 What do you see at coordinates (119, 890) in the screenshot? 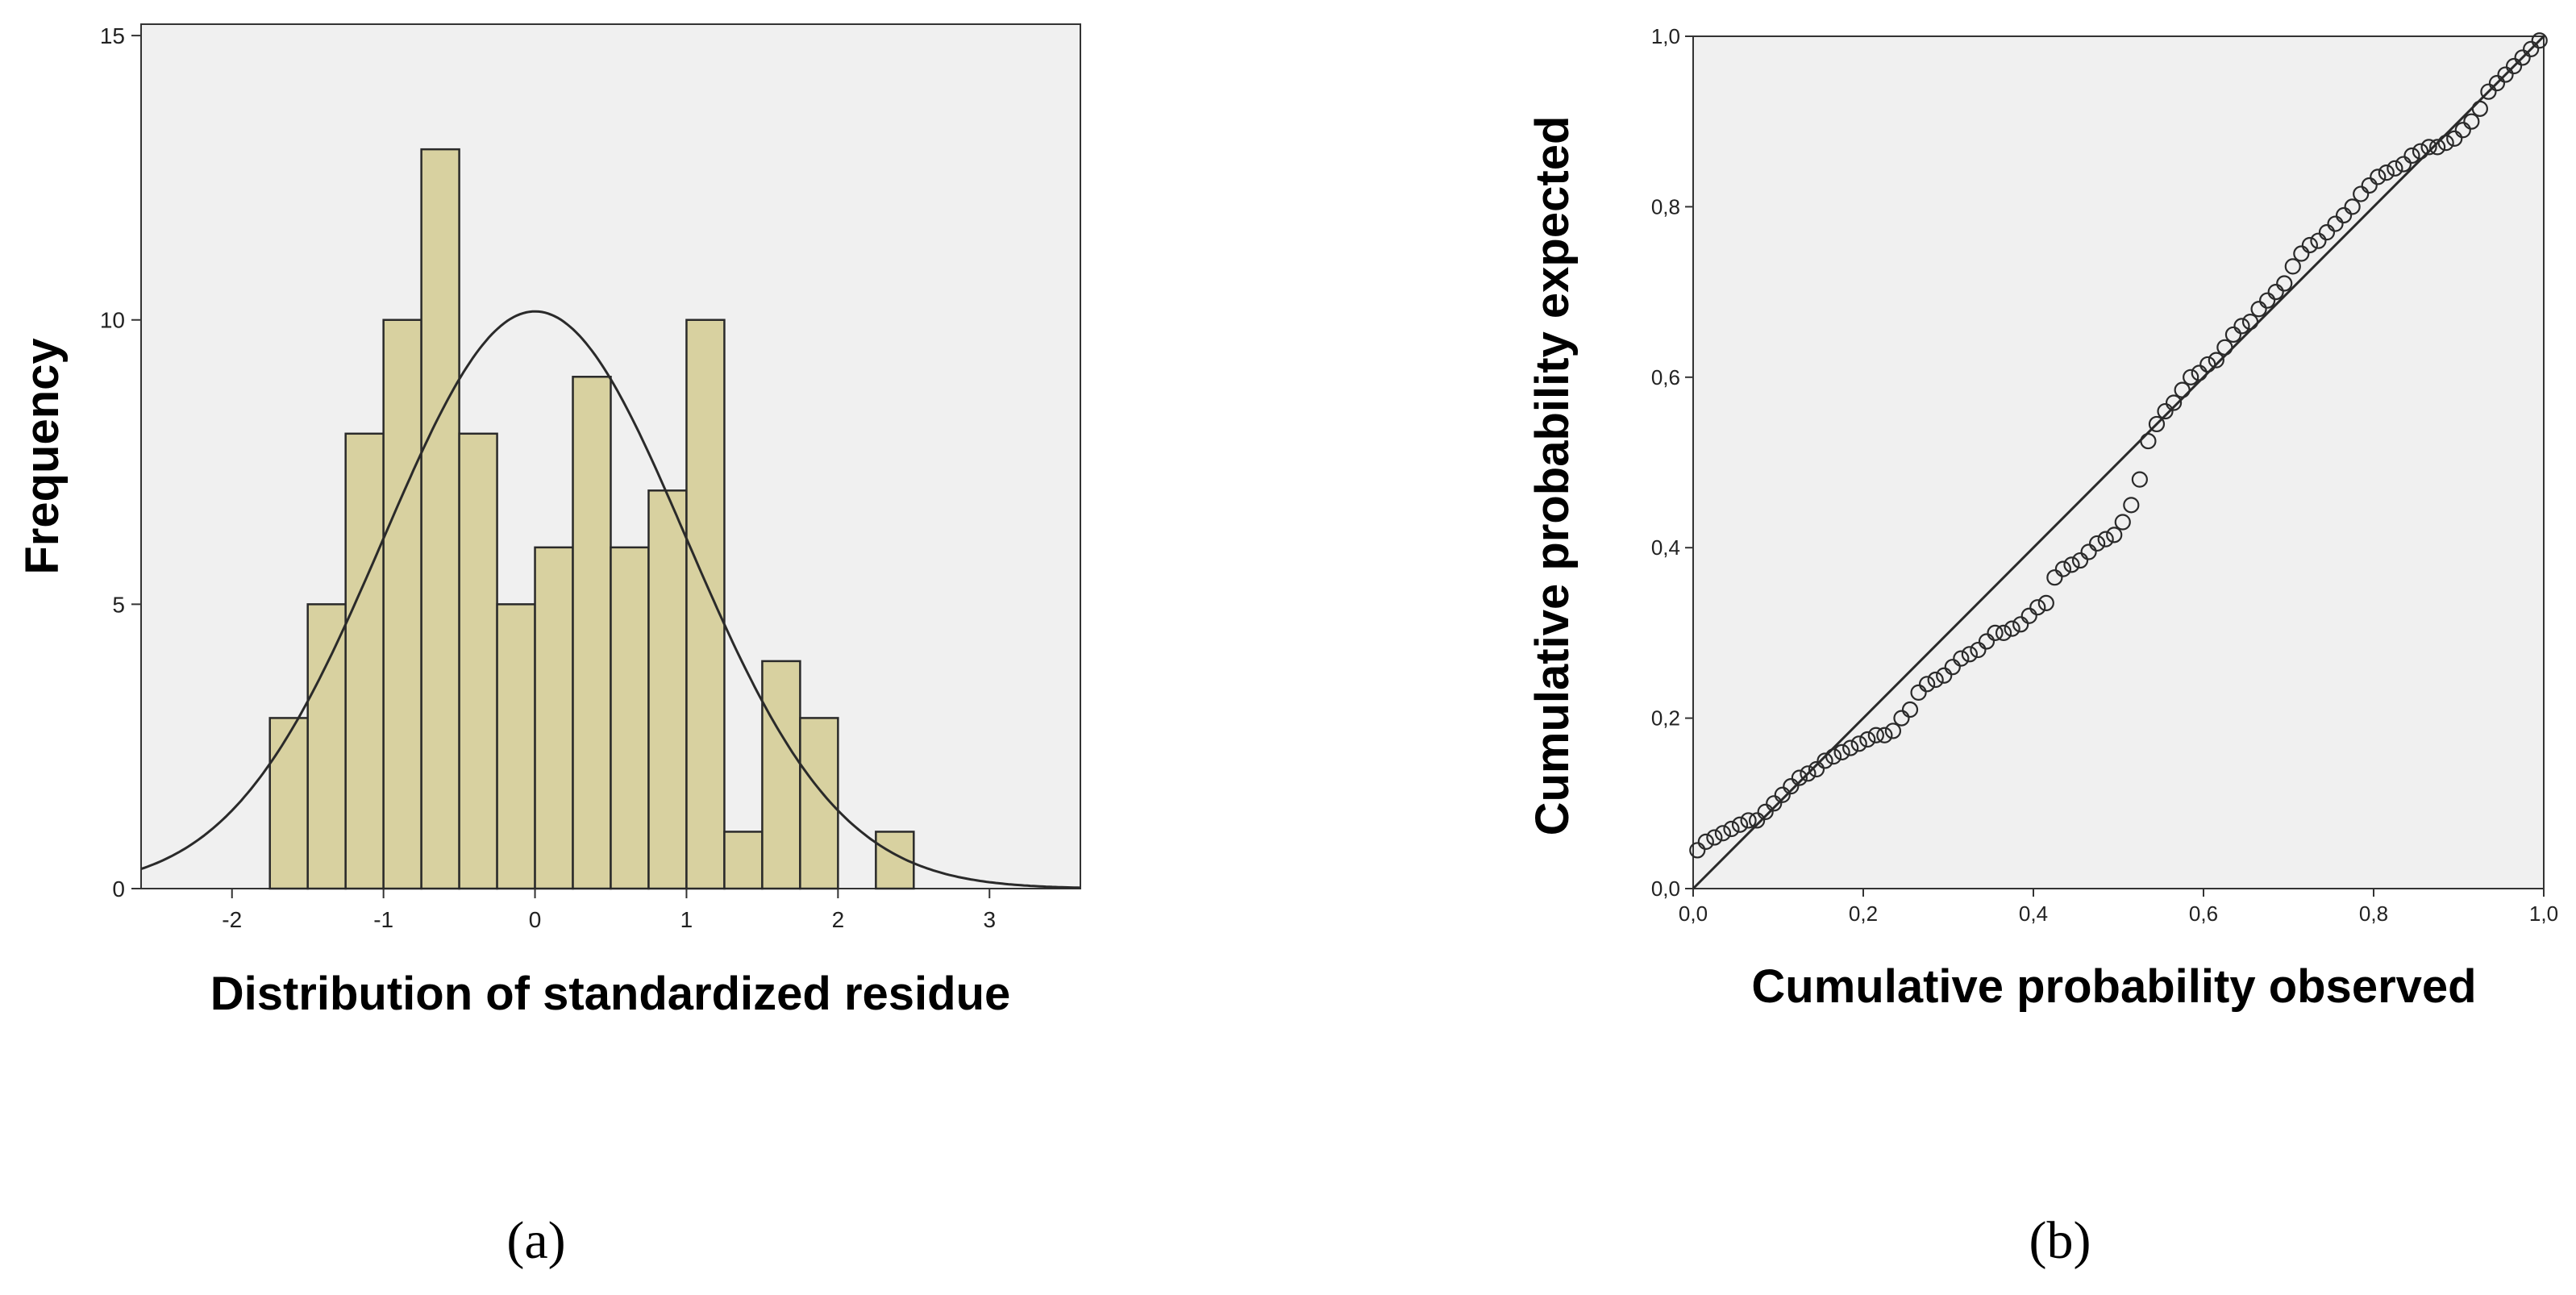
I see `y-tick-label: 0` at bounding box center [119, 890].